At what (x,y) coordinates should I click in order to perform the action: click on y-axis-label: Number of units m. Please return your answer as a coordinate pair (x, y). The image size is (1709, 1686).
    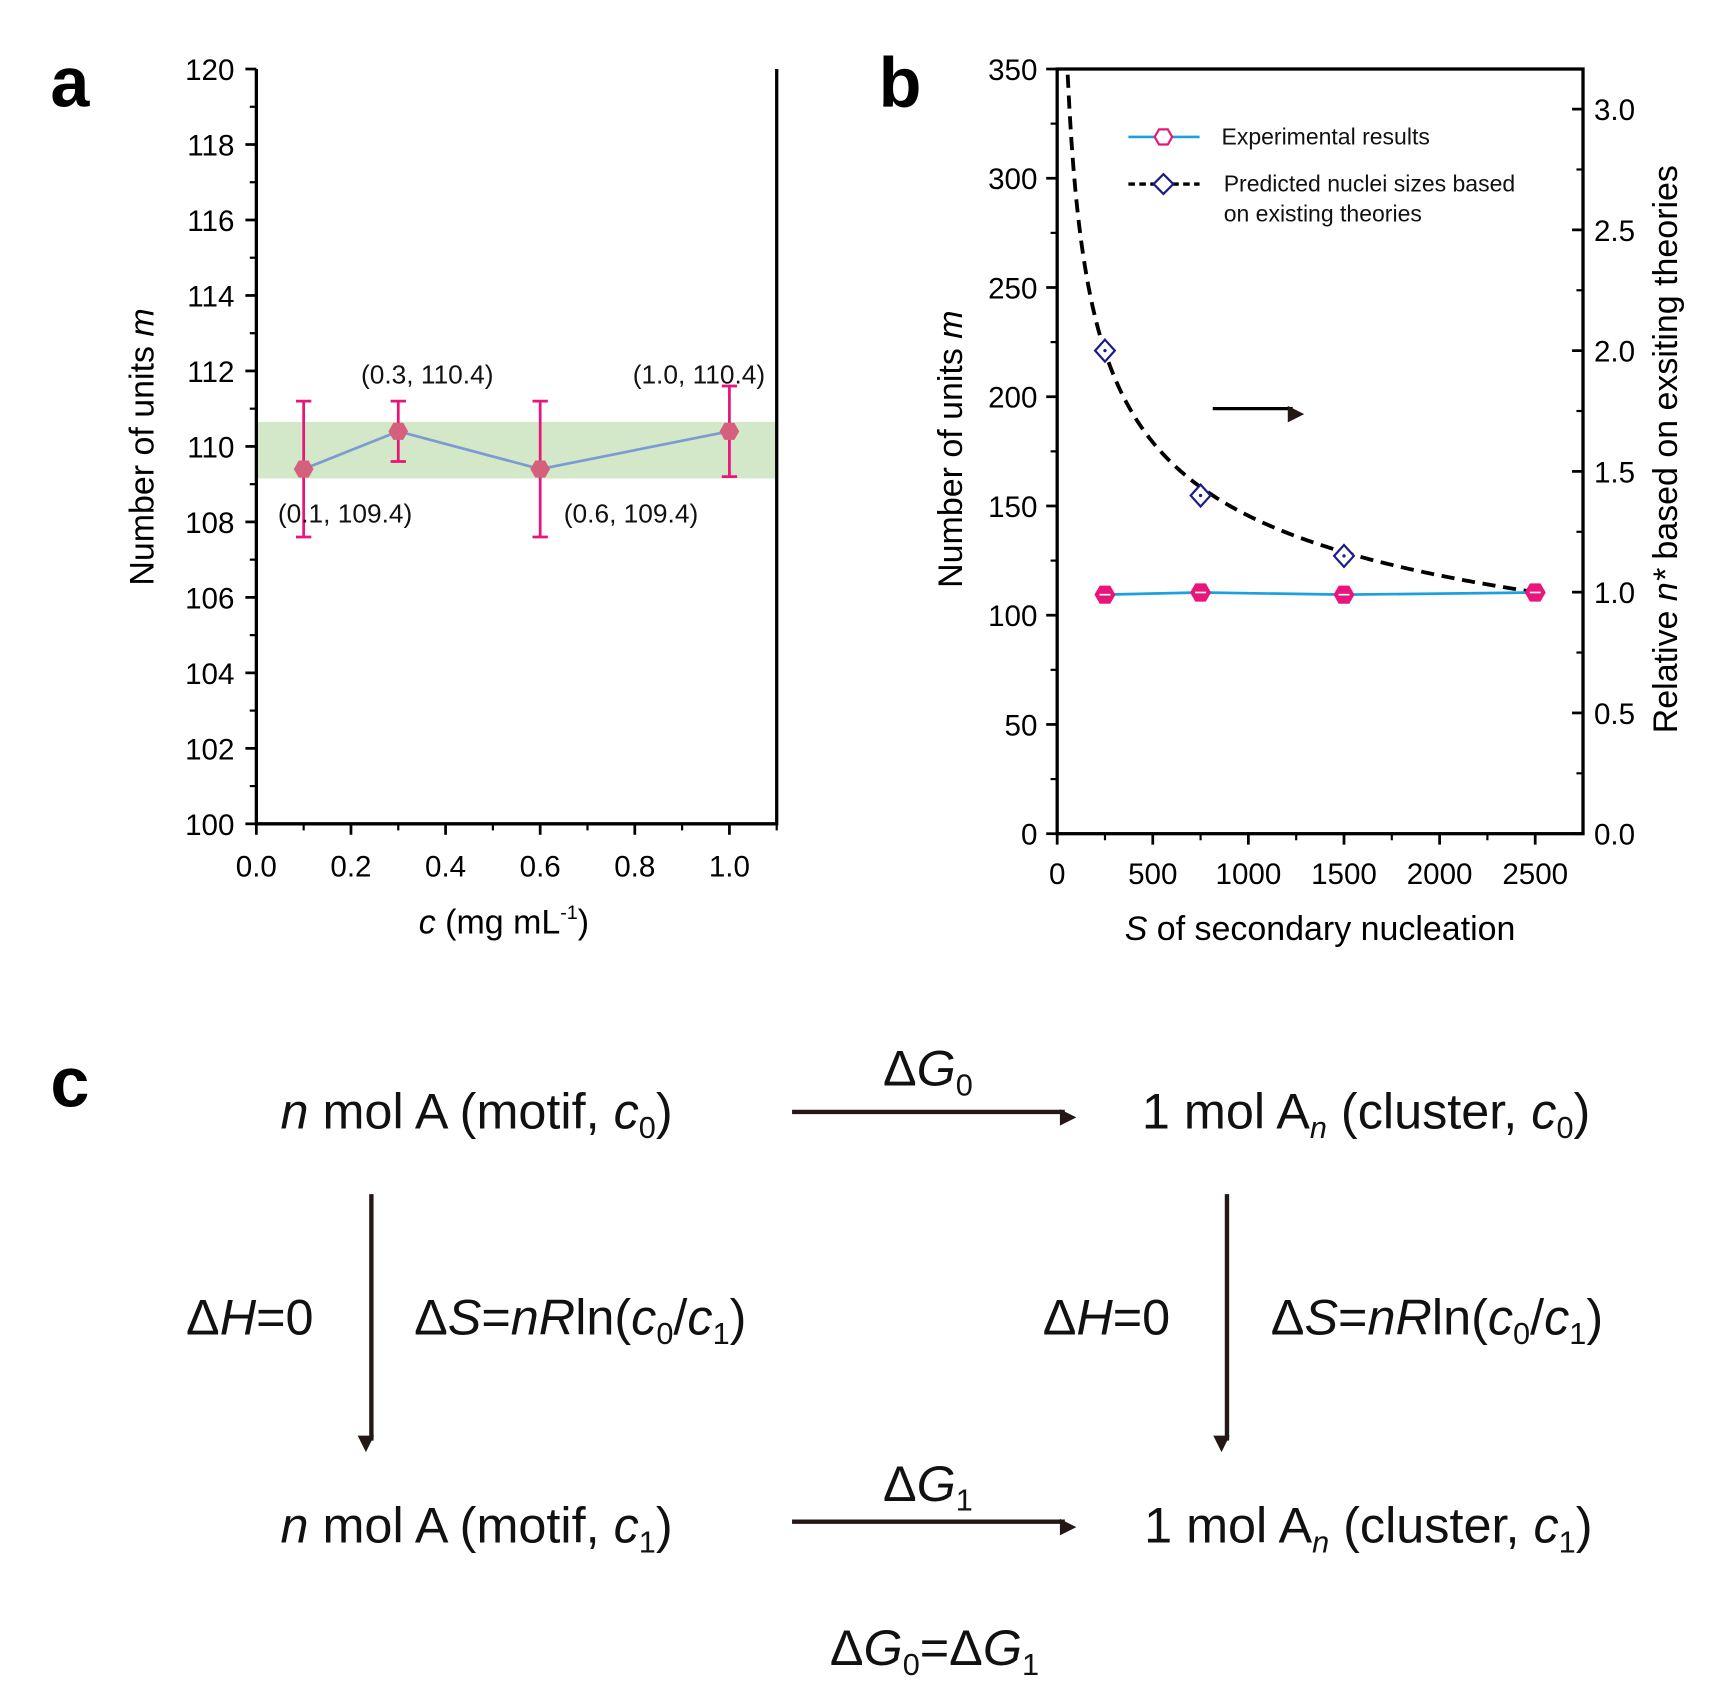
    Looking at the image, I should click on (142, 446).